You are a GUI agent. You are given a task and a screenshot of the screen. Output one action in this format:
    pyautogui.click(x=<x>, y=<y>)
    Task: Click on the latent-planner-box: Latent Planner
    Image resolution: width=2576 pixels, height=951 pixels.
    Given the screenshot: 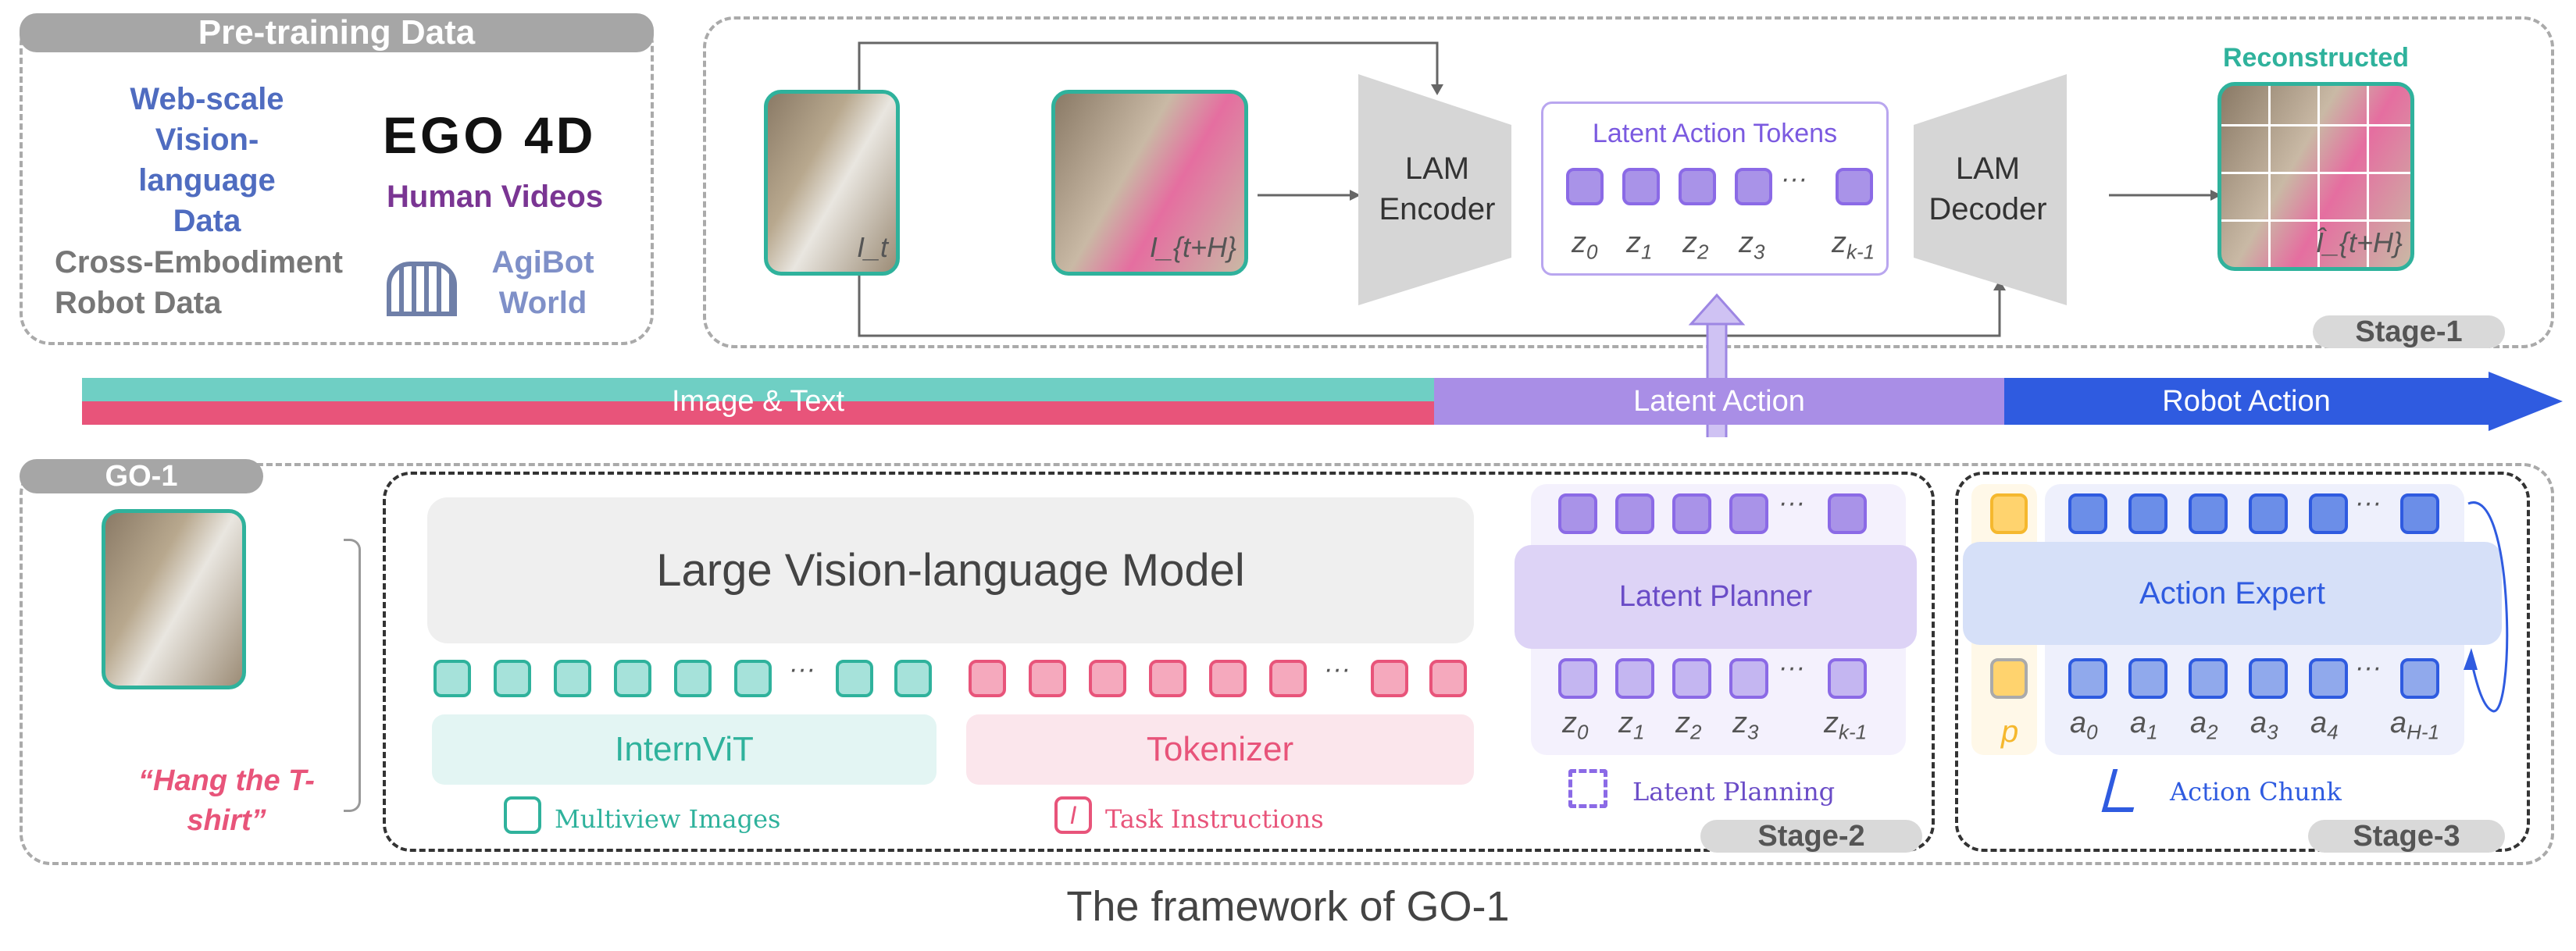 What is the action you would take?
    pyautogui.click(x=1716, y=597)
    